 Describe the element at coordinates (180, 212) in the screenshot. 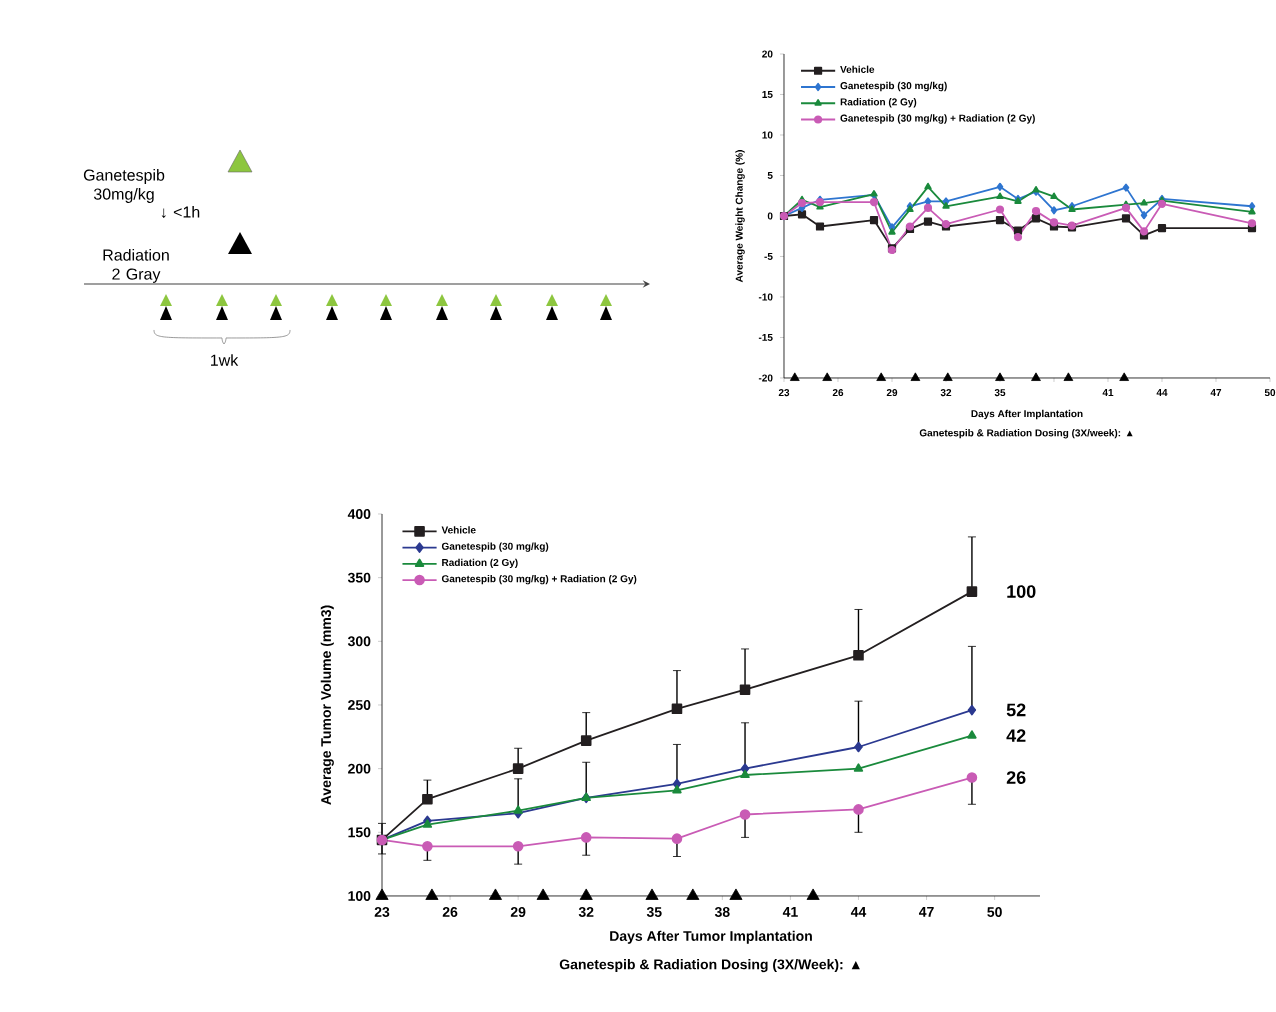

I see `text: ↓ <1h` at that location.